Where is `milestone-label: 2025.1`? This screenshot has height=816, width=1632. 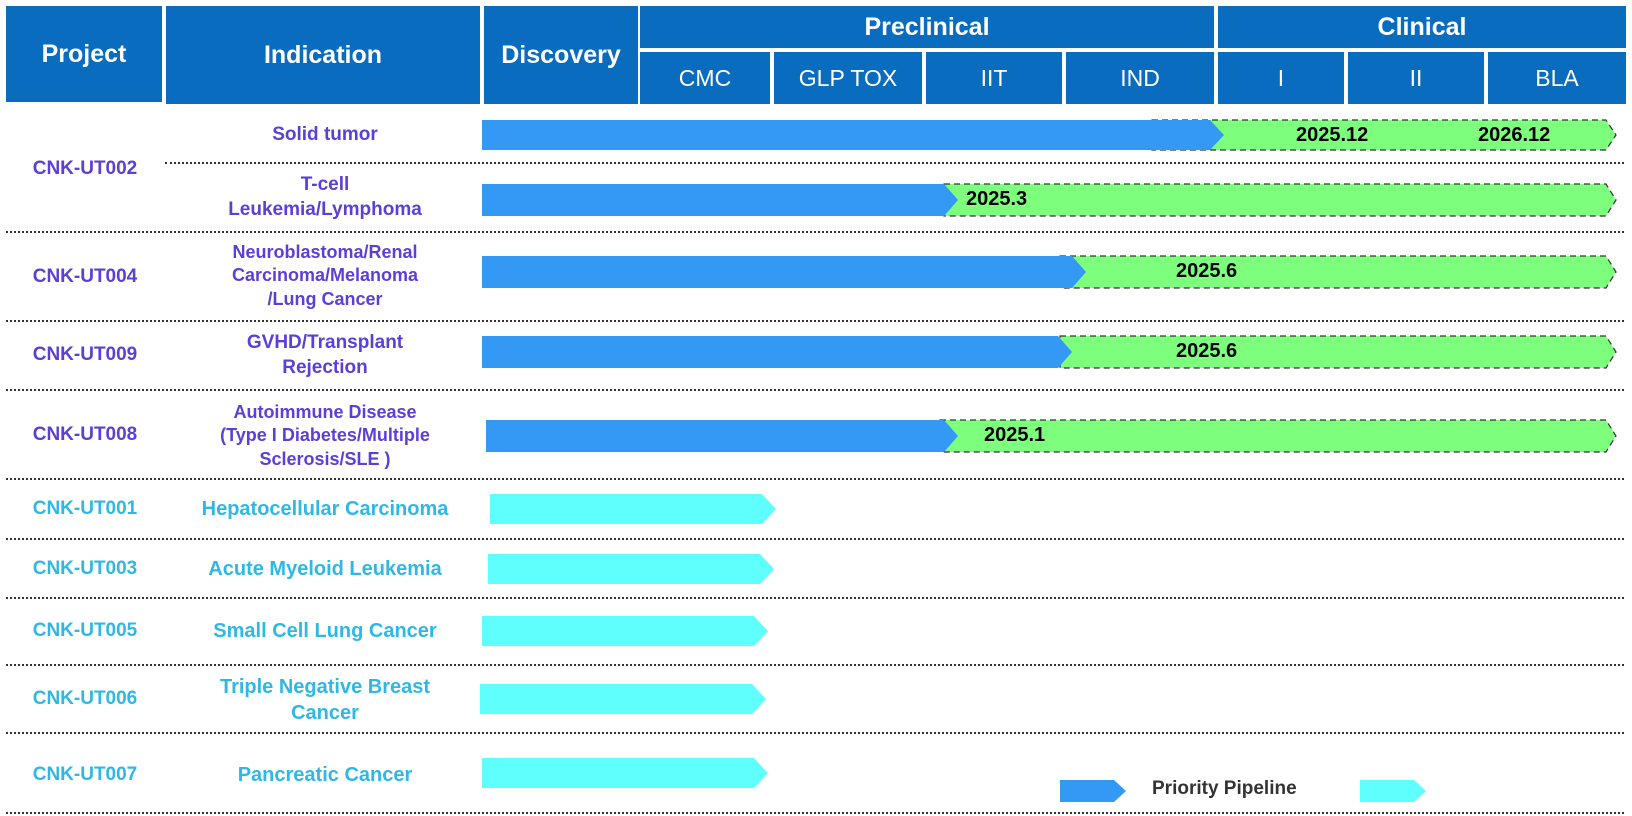 milestone-label: 2025.1 is located at coordinates (1015, 435).